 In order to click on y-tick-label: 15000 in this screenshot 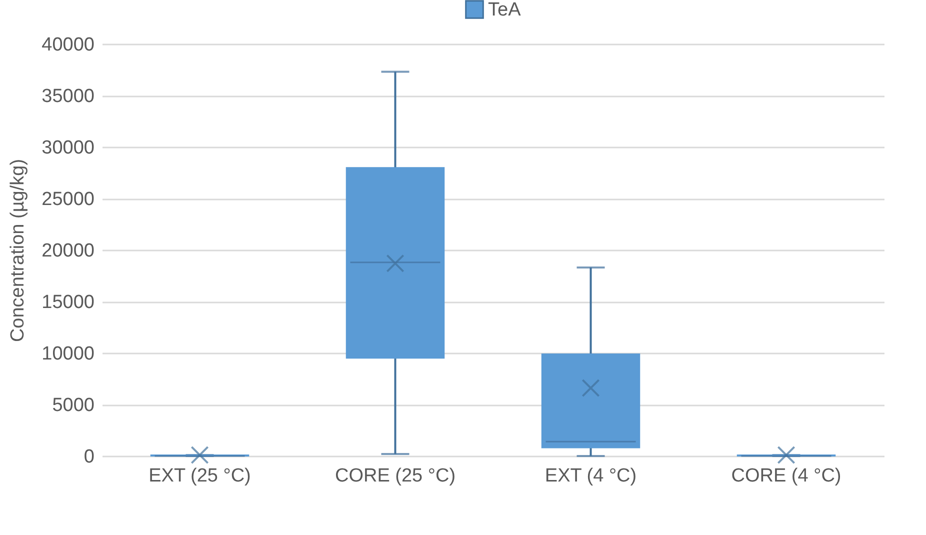, I will do `click(68, 302)`.